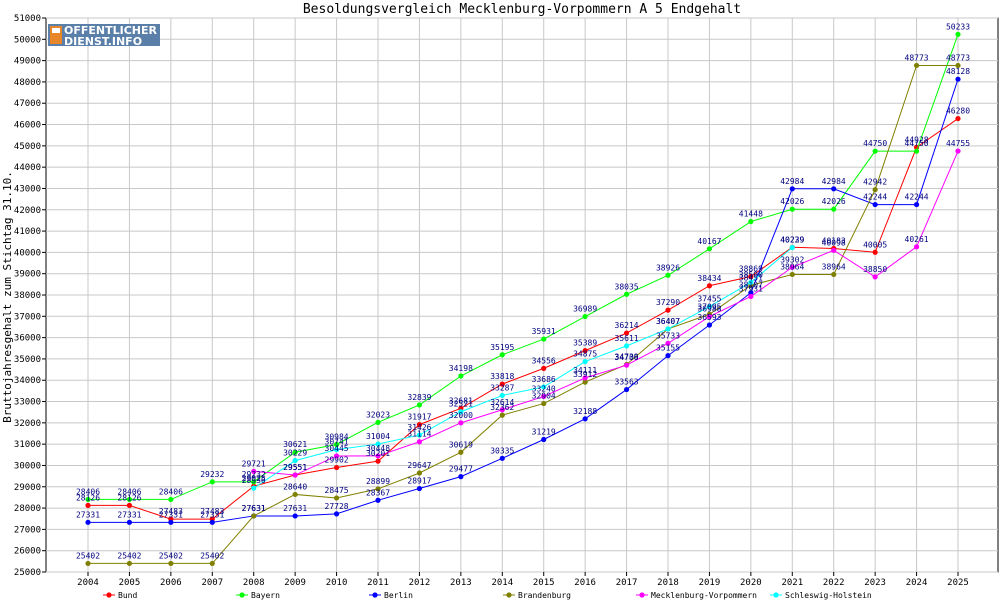 Image resolution: width=1000 pixels, height=600 pixels. What do you see at coordinates (821, 595) in the screenshot?
I see `legend-item: Schleswig-Holstein` at bounding box center [821, 595].